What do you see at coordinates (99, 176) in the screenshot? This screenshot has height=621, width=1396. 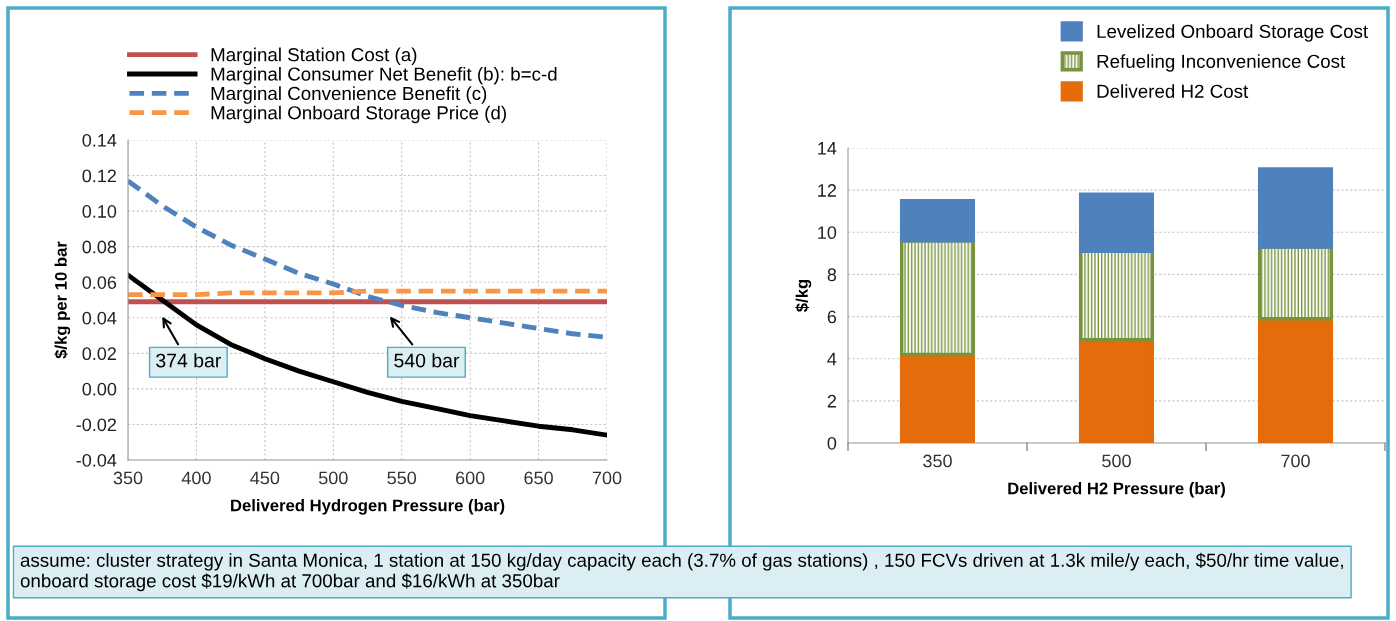 I see `y-tick-label: 0.12` at bounding box center [99, 176].